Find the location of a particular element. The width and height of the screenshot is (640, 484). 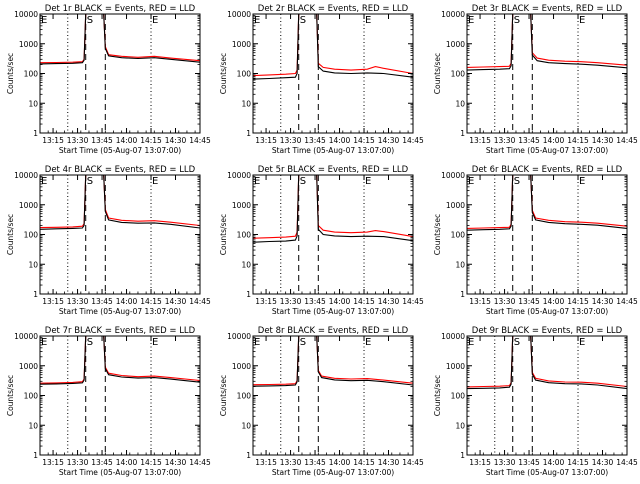

panel-title: Det 1r BLACK = Events, RED = LLD is located at coordinates (120, 9).